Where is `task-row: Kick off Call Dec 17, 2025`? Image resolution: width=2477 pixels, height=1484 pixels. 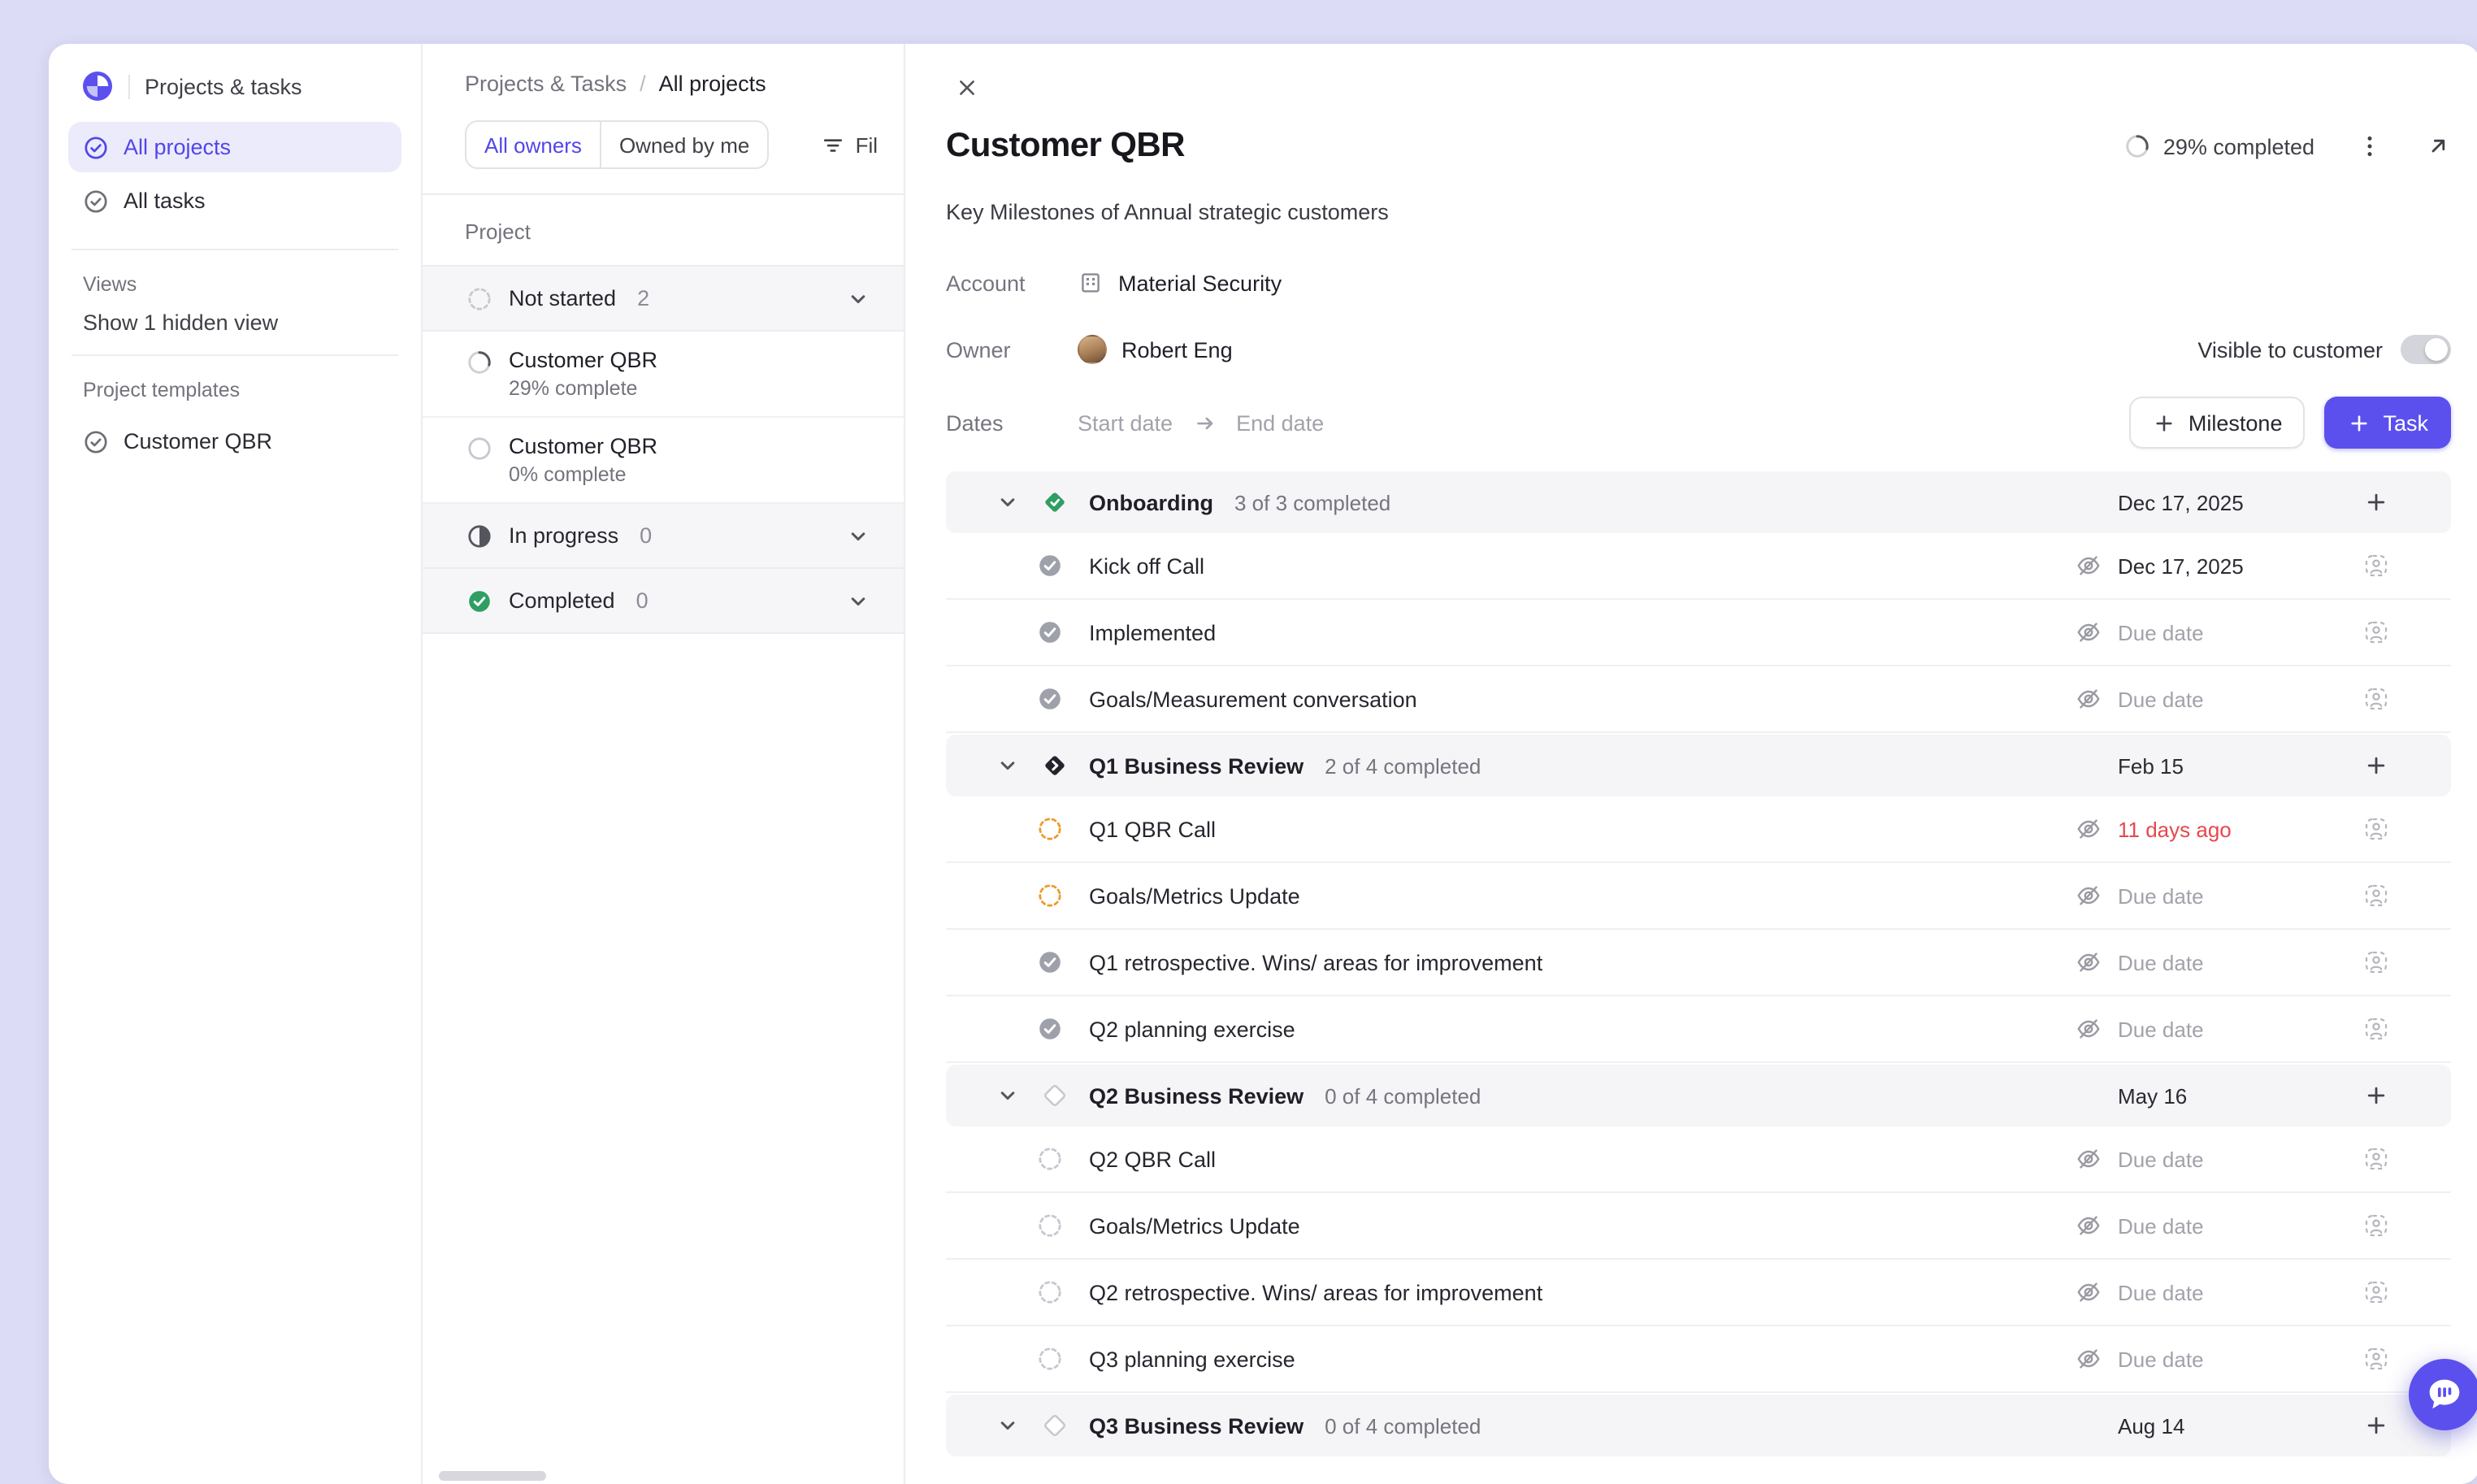 task-row: Kick off Call Dec 17, 2025 is located at coordinates (1698, 566).